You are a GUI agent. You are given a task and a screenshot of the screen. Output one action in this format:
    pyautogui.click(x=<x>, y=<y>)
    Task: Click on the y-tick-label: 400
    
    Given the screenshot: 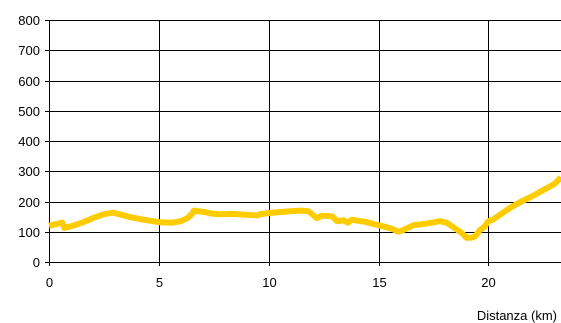 What is the action you would take?
    pyautogui.click(x=29, y=141)
    